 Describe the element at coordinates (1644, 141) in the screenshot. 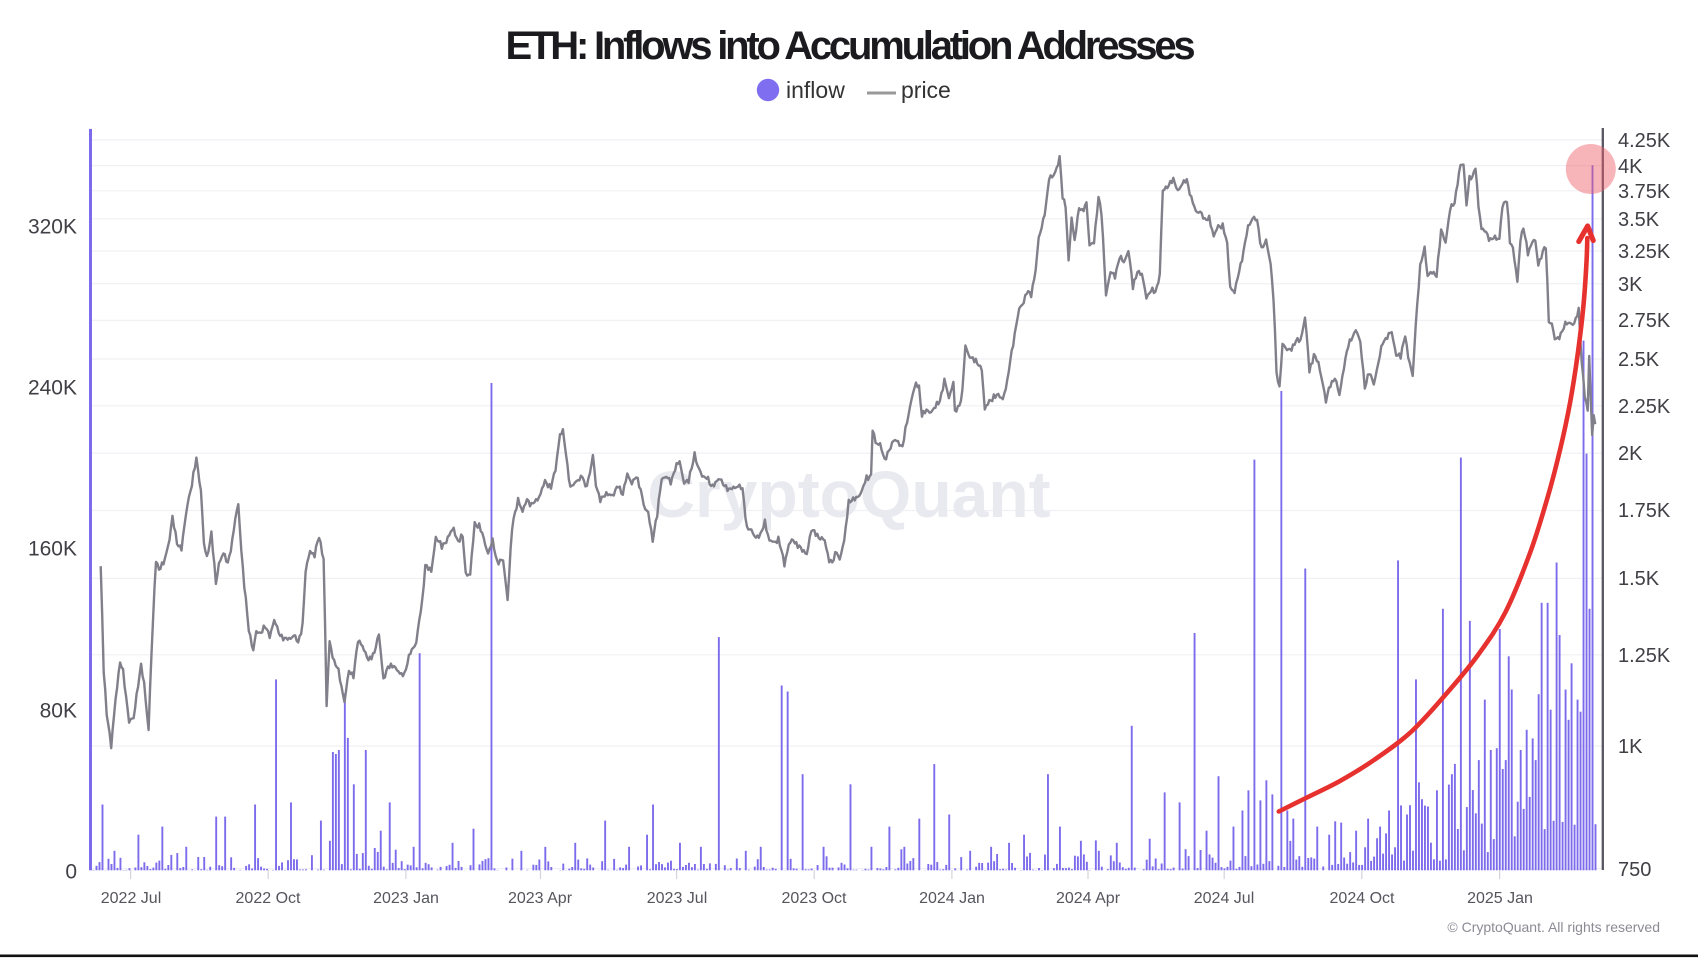

I see `svg-text: 4.25K` at that location.